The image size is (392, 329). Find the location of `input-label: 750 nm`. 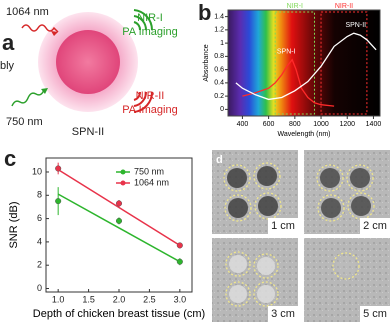

input-label: 750 nm is located at coordinates (24, 122).